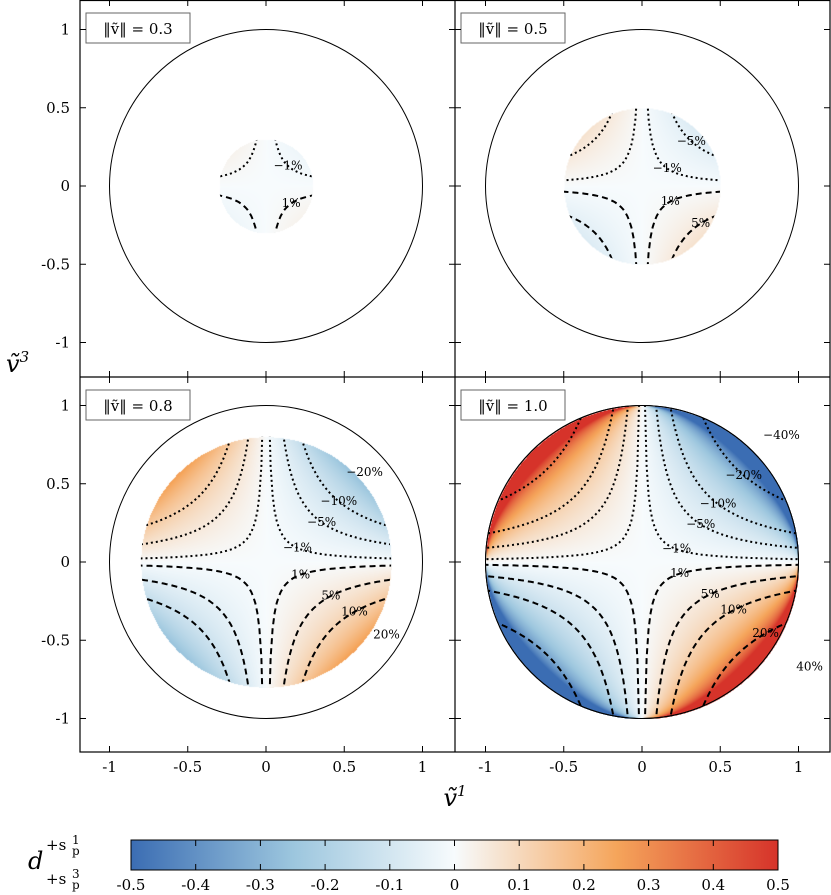 Image resolution: width=831 pixels, height=895 pixels. I want to click on contour-label: 20%, so click(765, 633).